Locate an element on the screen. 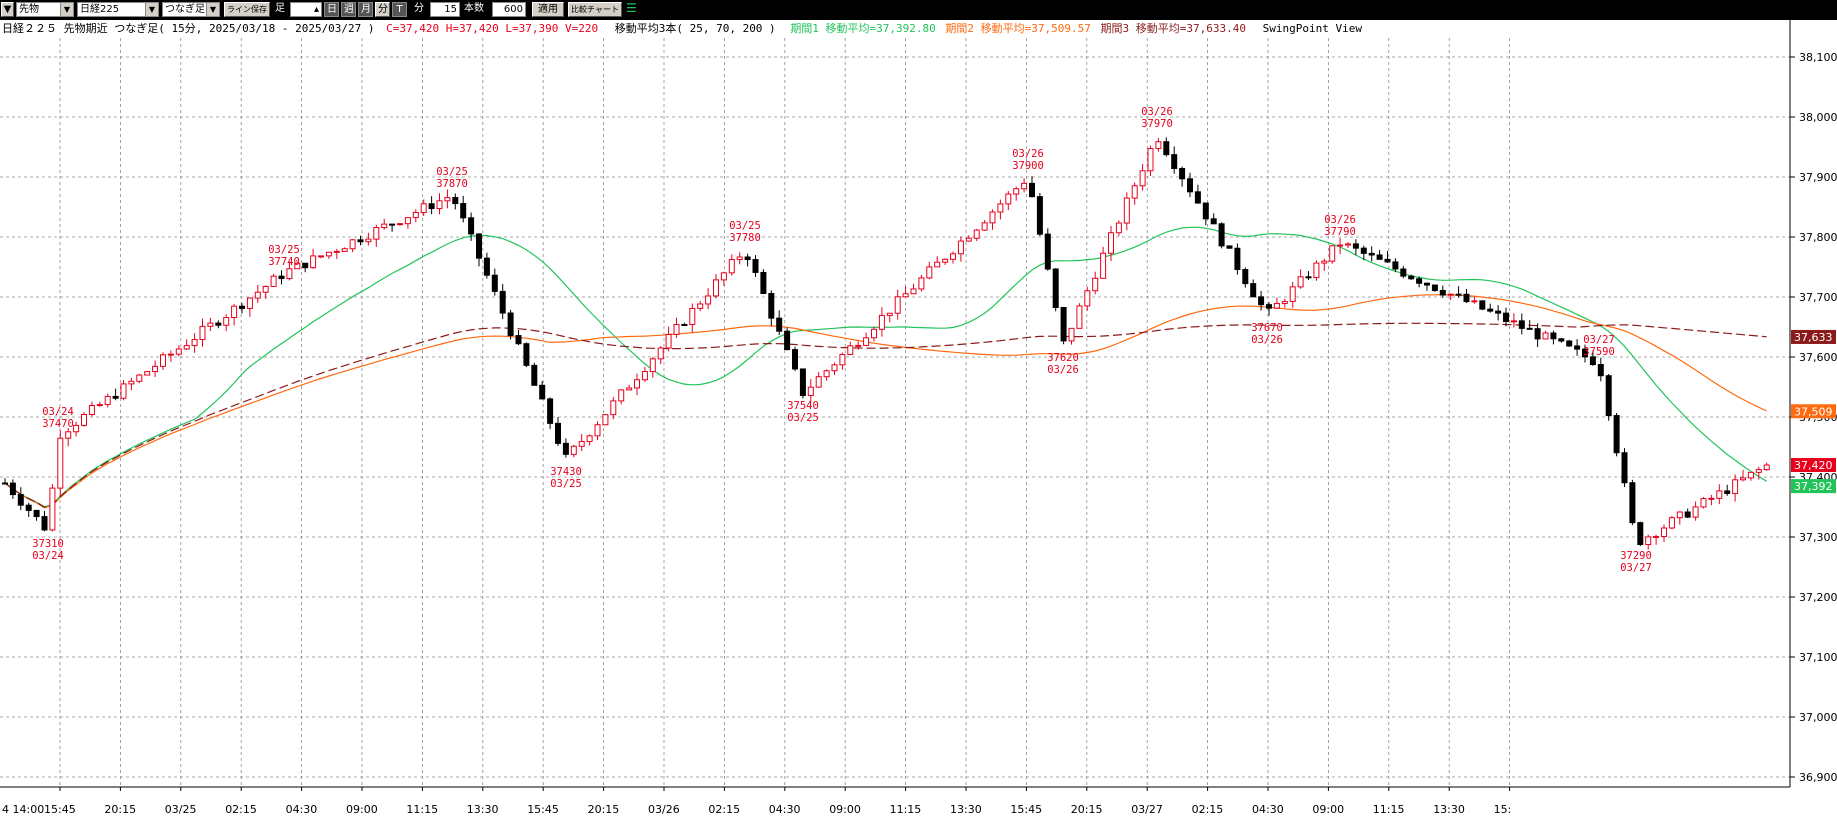 The height and width of the screenshot is (824, 1837). bar-label: 足 is located at coordinates (280, 8).